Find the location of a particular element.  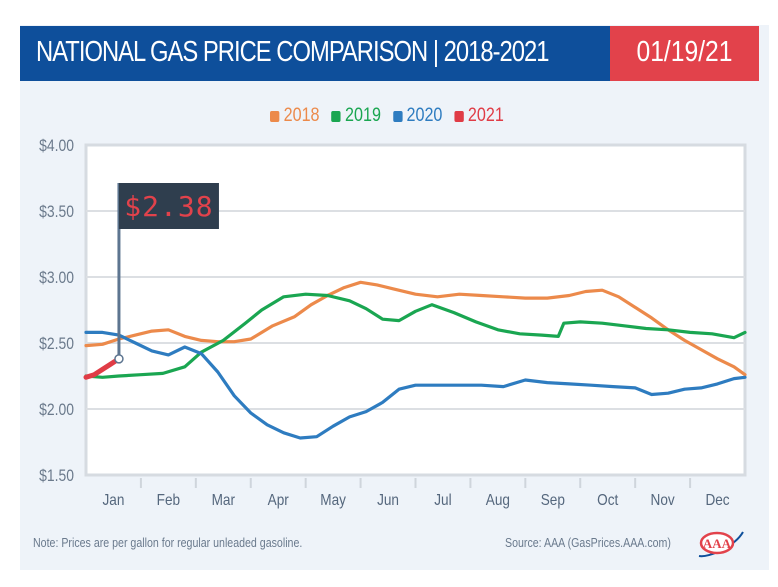

legend-item-2018: 2018 is located at coordinates (295, 116).